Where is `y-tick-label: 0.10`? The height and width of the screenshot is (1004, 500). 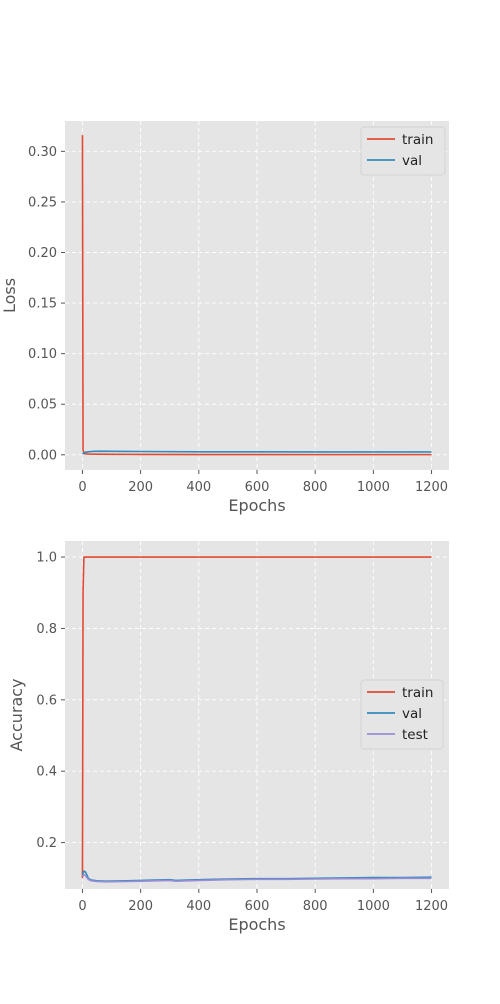 y-tick-label: 0.10 is located at coordinates (42, 354).